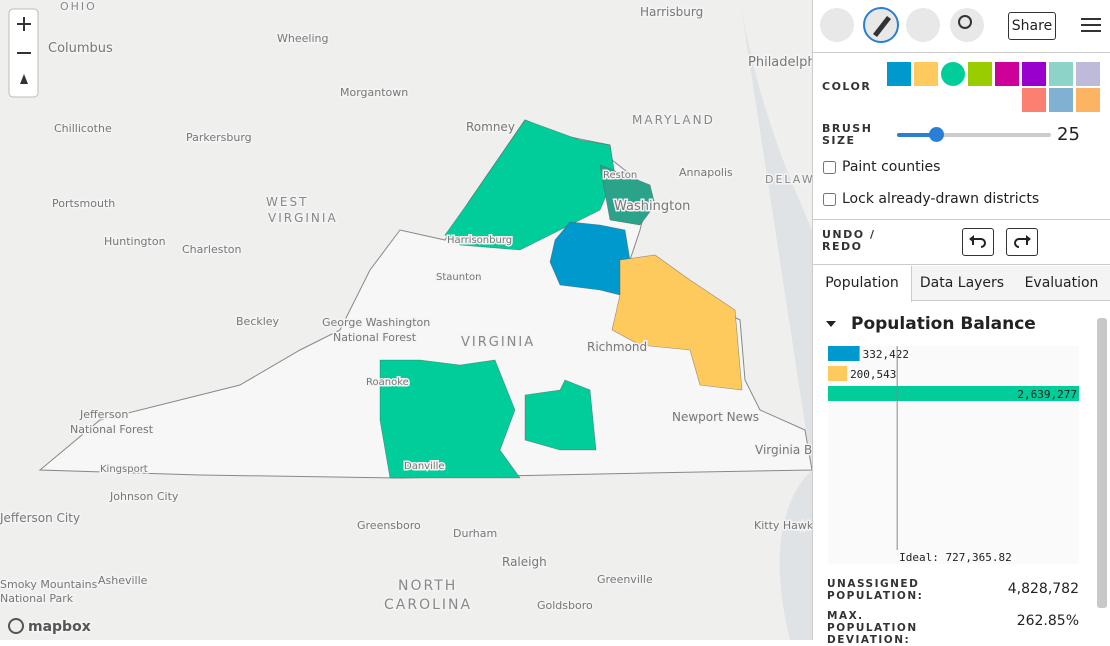 This screenshot has width=1110, height=646. I want to click on map-label: Wheeling, so click(302, 38).